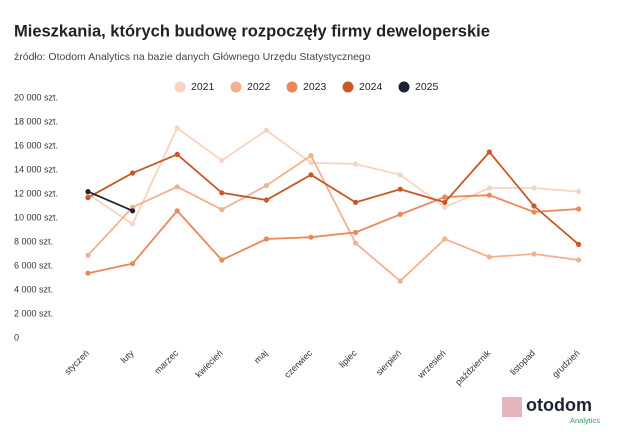 Image resolution: width=624 pixels, height=432 pixels. I want to click on y-tick-label: 0, so click(16, 337).